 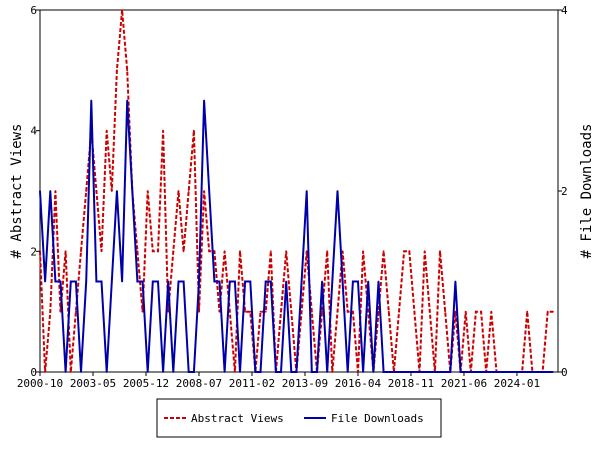 I want to click on x-tick-label: 2024-01, so click(x=517, y=383).